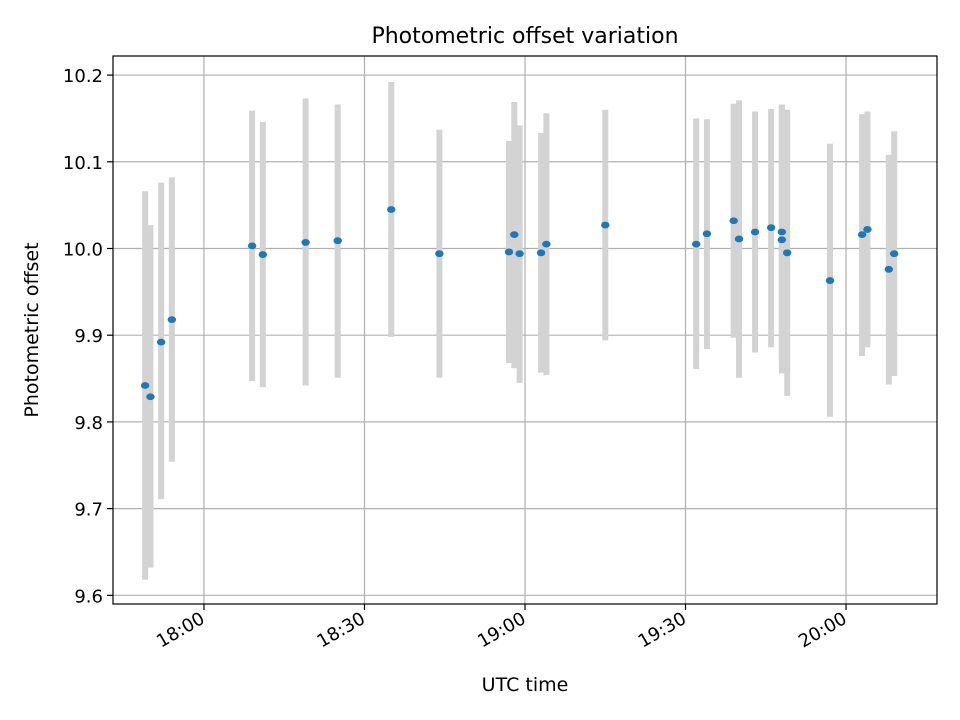  I want to click on y-tick-label: 10.2, so click(83, 76).